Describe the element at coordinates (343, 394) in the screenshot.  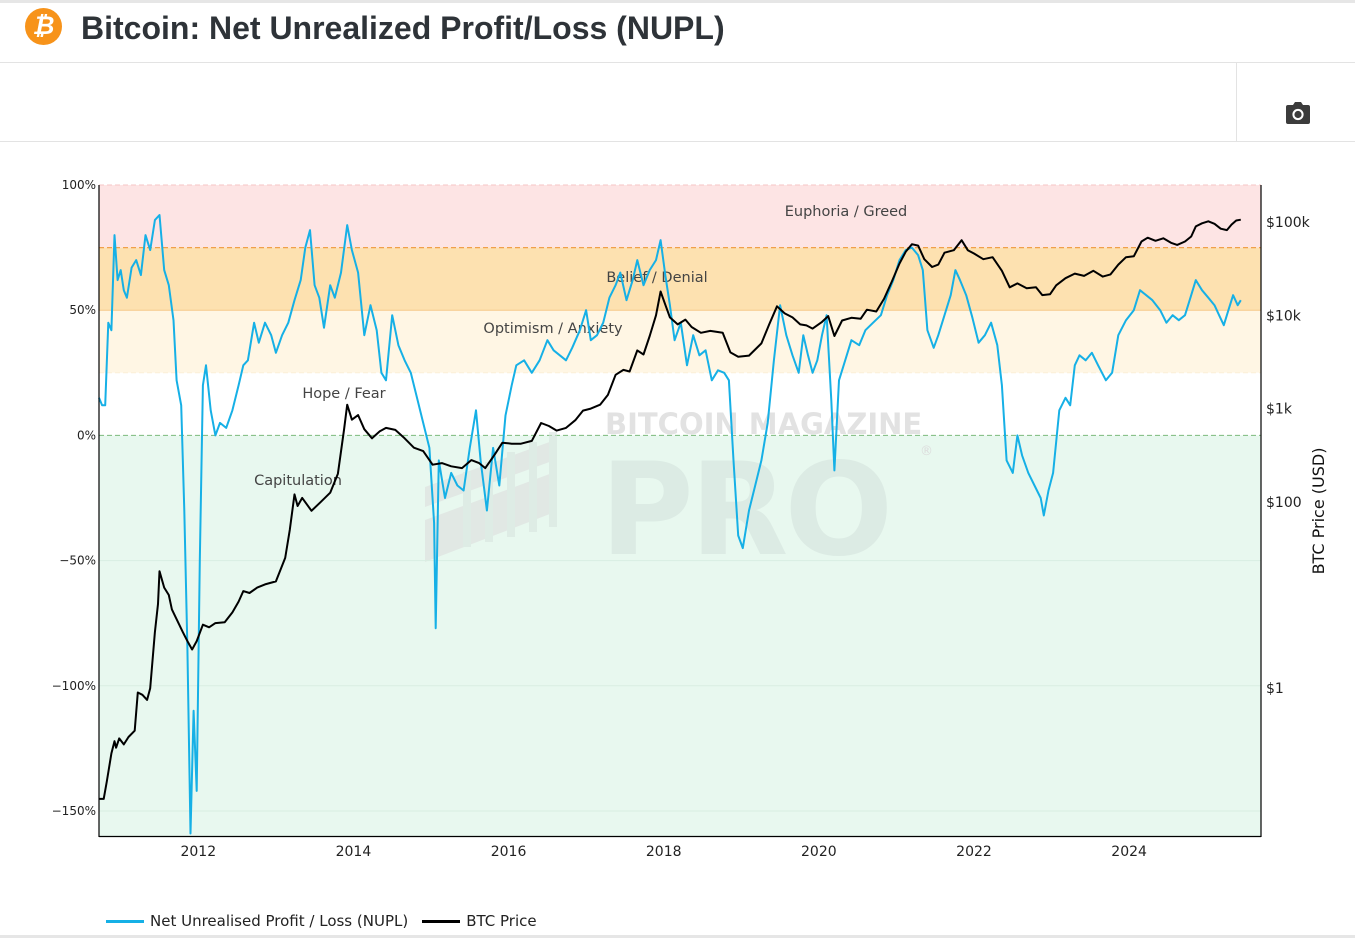
I see `zone-label-hope-fear: Hope / Fear` at that location.